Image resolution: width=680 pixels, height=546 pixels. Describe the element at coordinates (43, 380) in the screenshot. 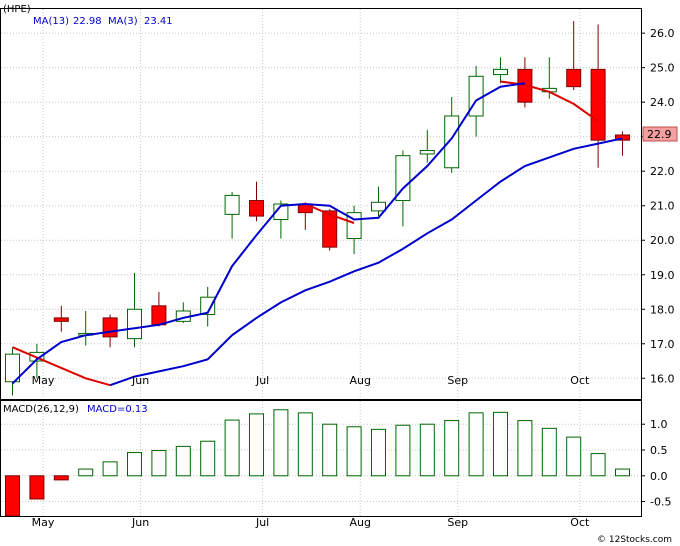

I see `price-x-tick-label: May` at that location.